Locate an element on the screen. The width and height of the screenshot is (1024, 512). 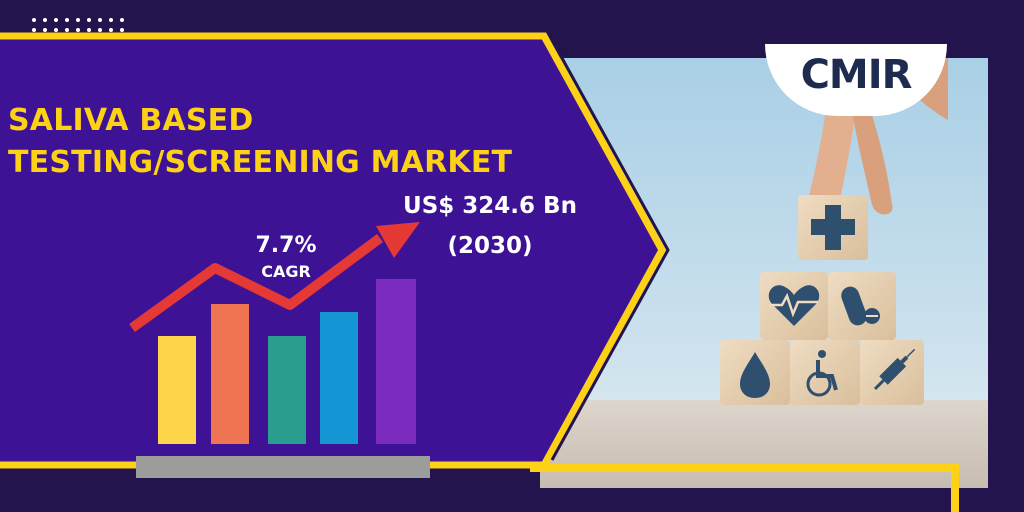
block-drop is located at coordinates (755, 372).